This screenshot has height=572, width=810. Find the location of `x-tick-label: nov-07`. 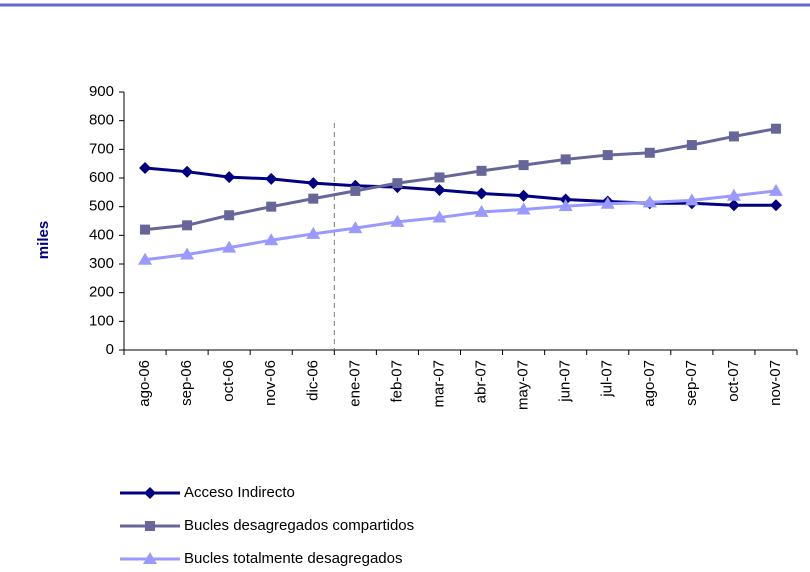

x-tick-label: nov-07 is located at coordinates (775, 383).